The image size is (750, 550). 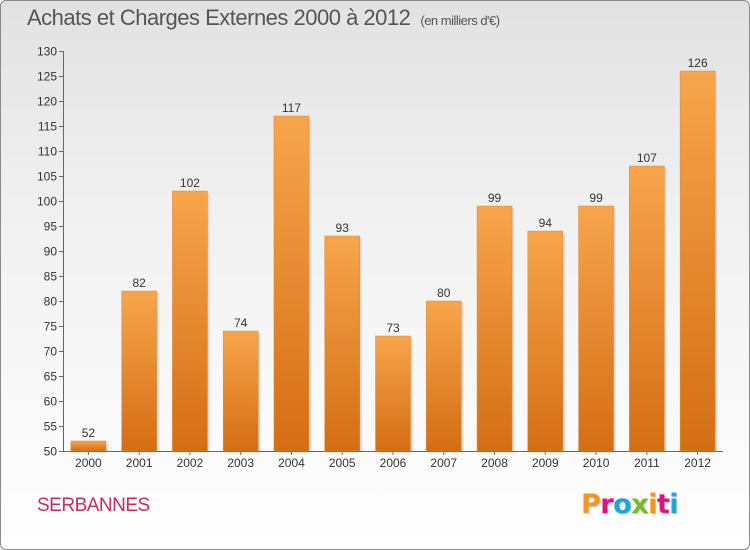 What do you see at coordinates (663, 504) in the screenshot?
I see `logo-letter: t` at bounding box center [663, 504].